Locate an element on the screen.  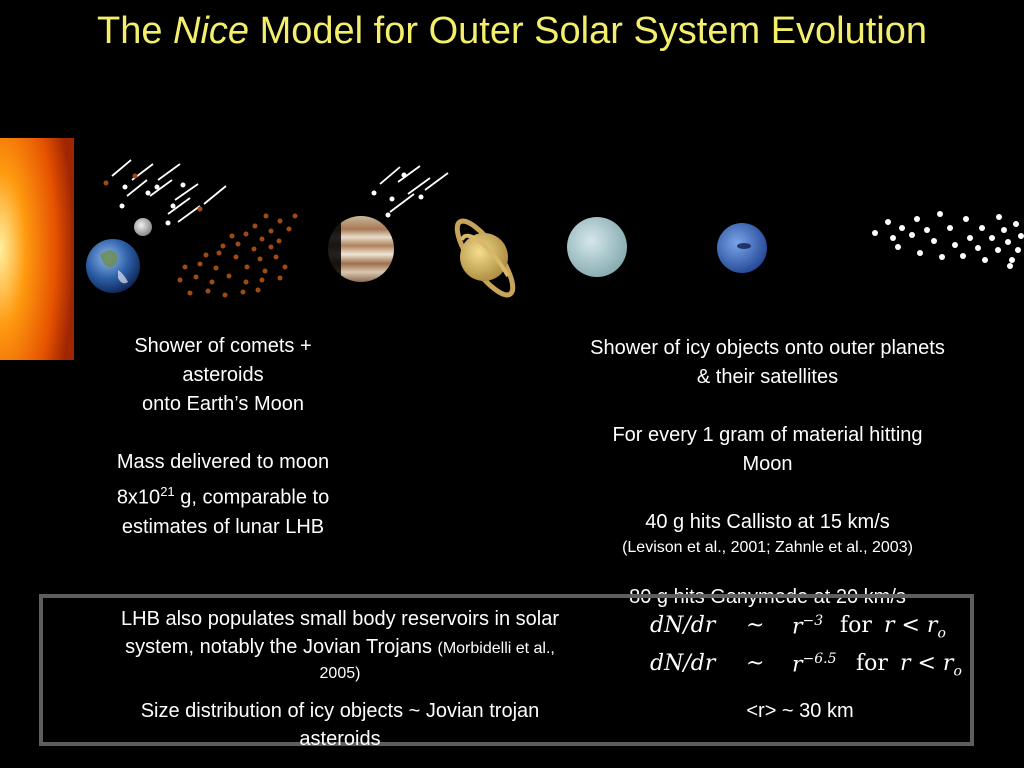
comet-streaks-jupiter is located at coordinates (414, 189).